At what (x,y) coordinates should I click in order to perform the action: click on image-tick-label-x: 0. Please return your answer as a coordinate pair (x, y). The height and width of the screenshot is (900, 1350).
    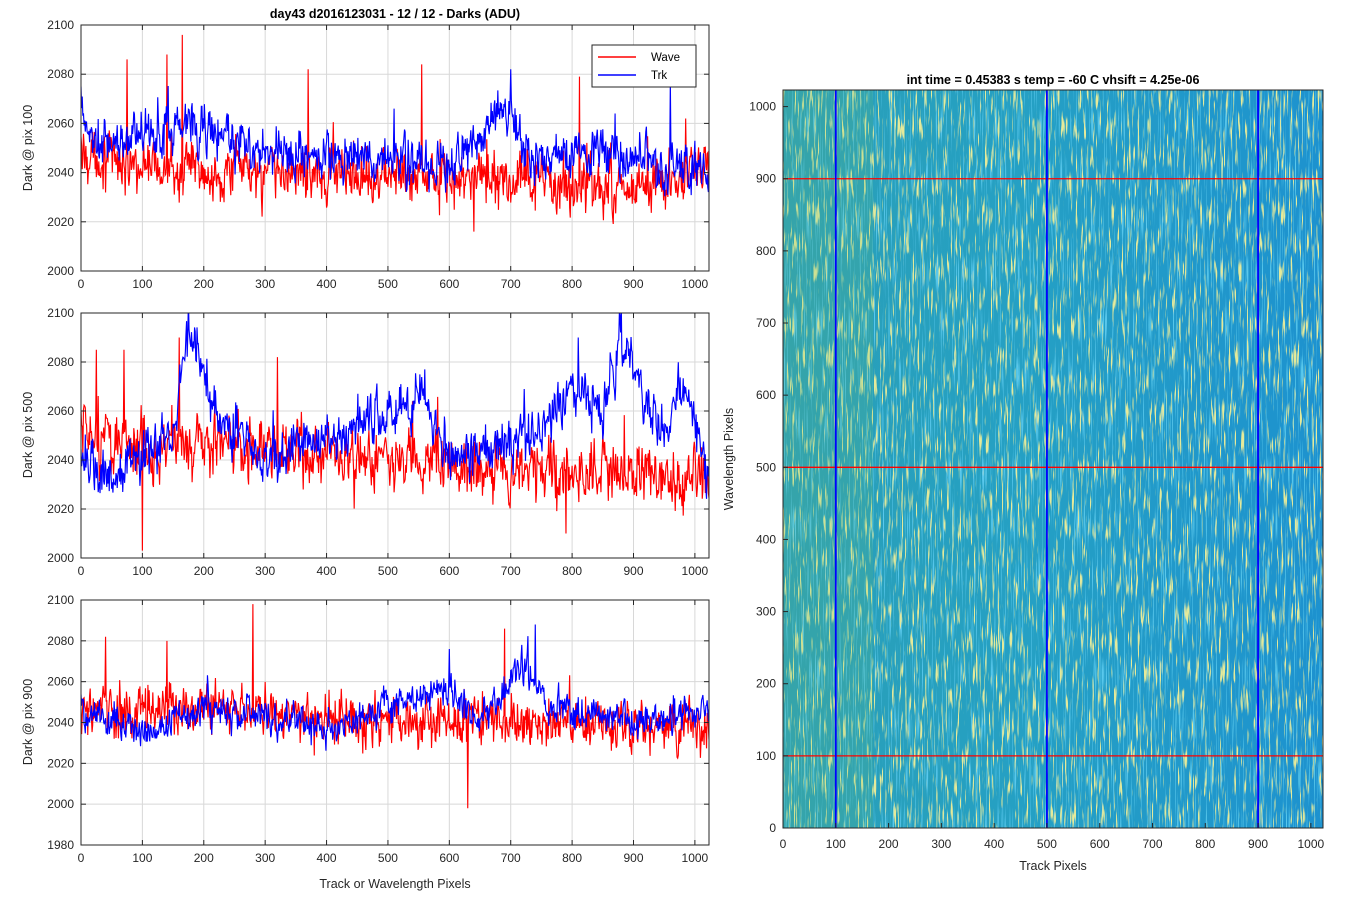
    Looking at the image, I should click on (783, 844).